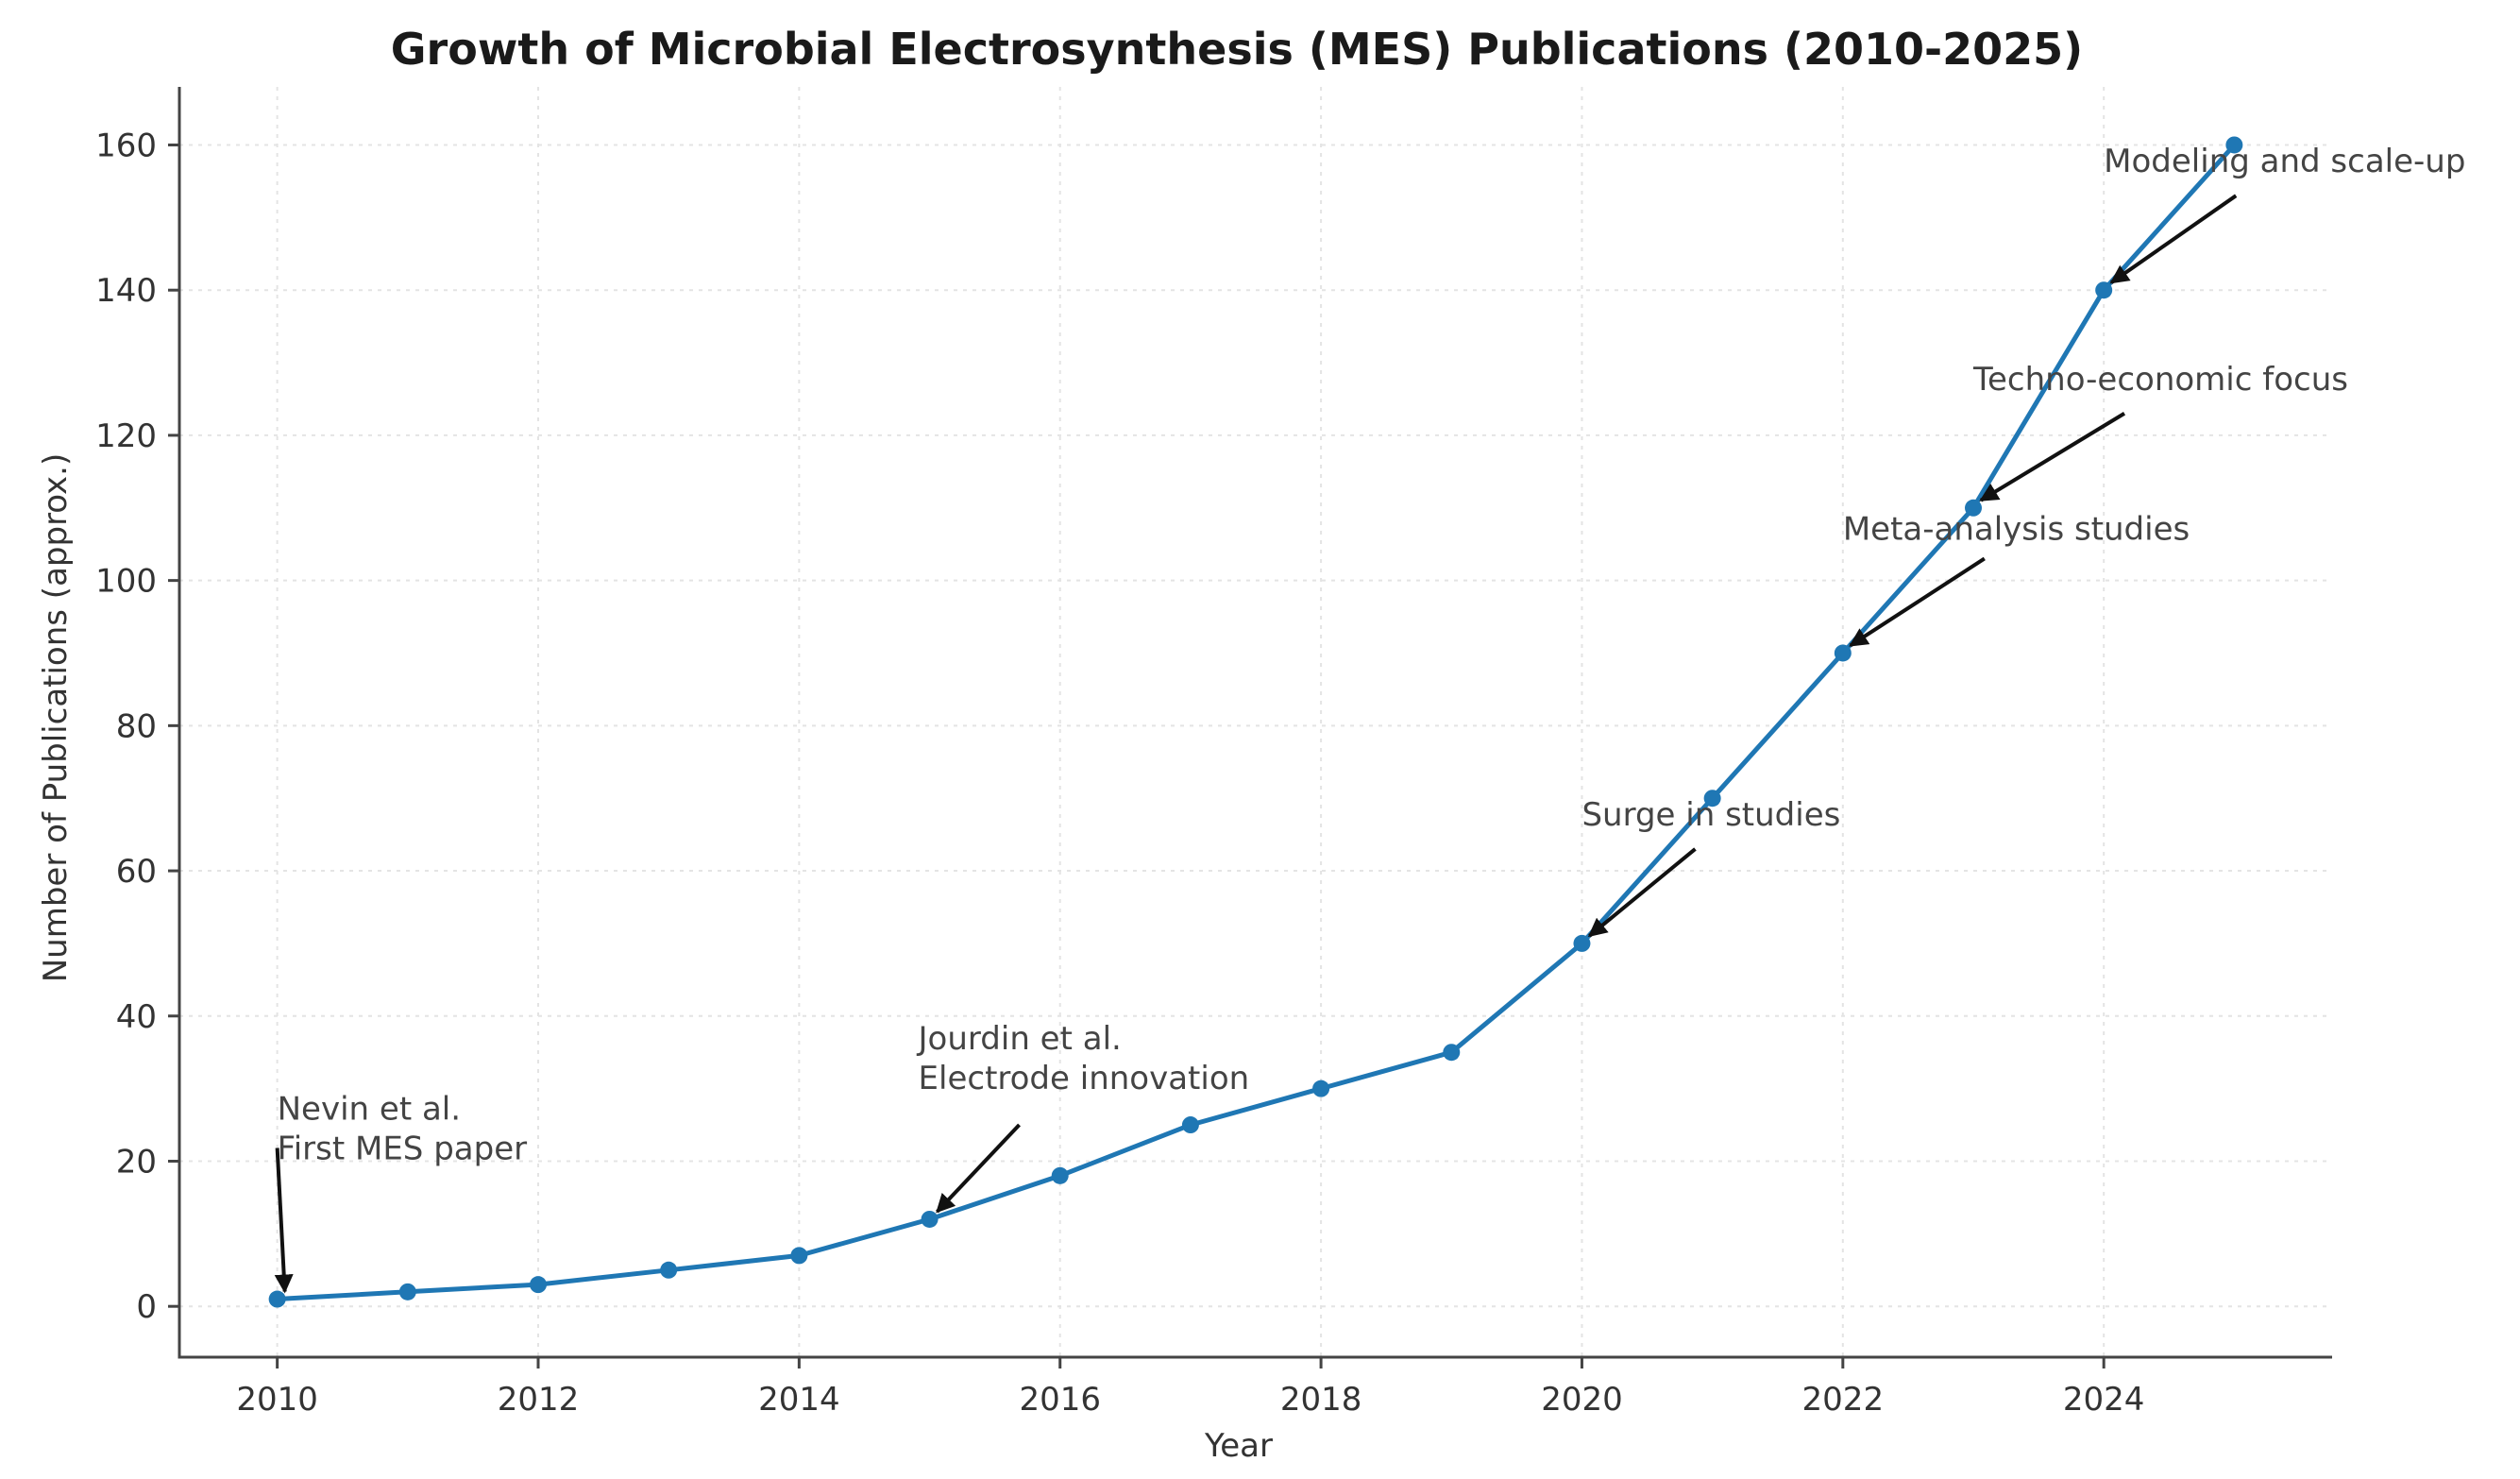  Describe the element at coordinates (1020, 1039) in the screenshot. I see `annotation-text: Jourdin et al.` at that location.